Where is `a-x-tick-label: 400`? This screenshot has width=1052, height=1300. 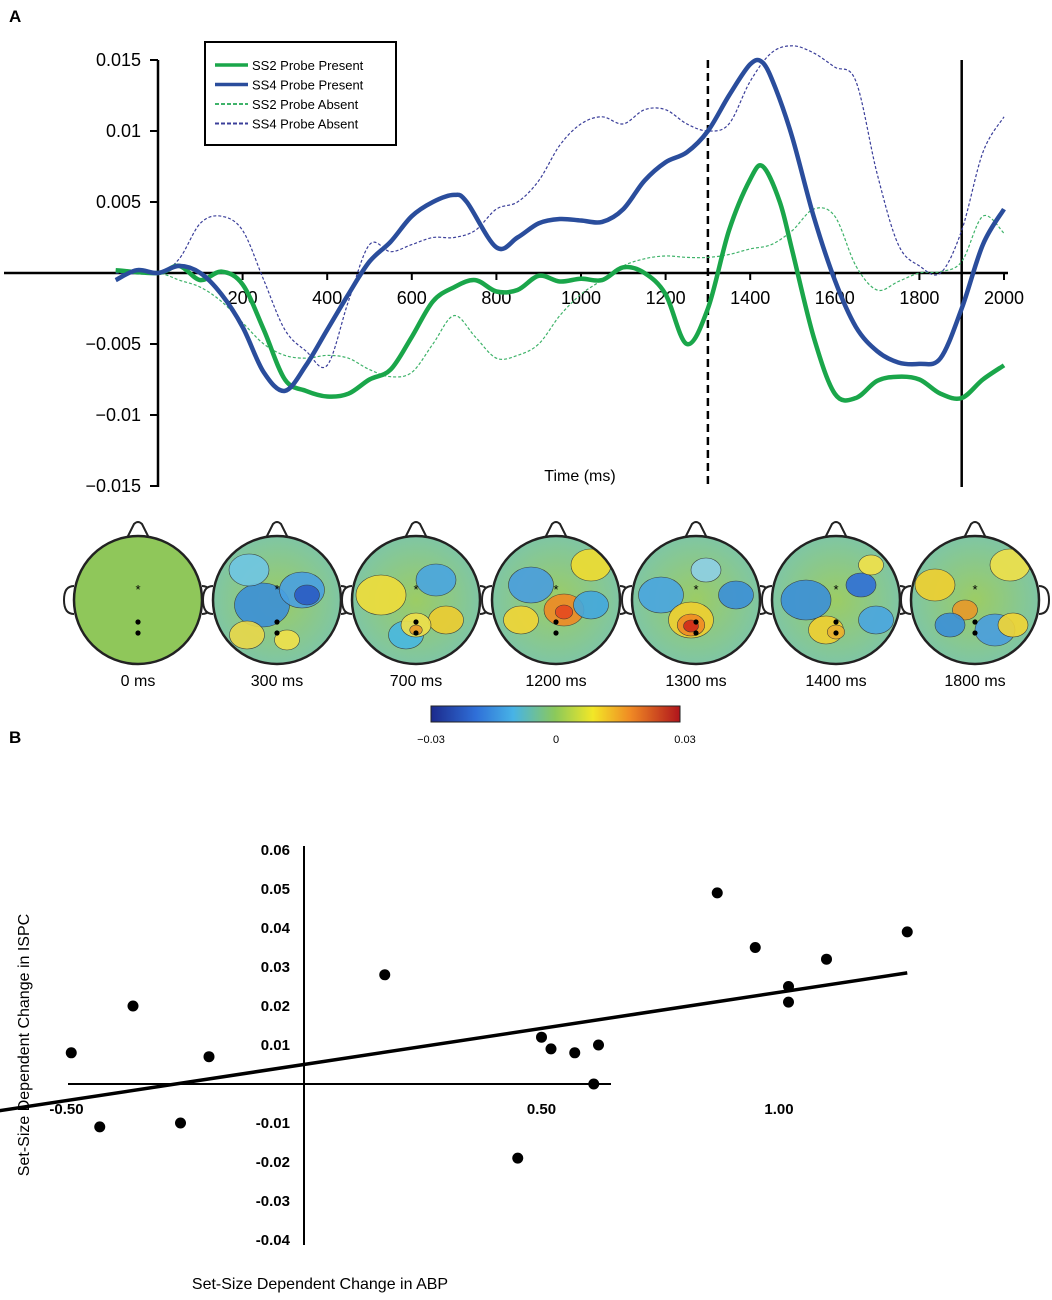
a-x-tick-label: 400 is located at coordinates (327, 298).